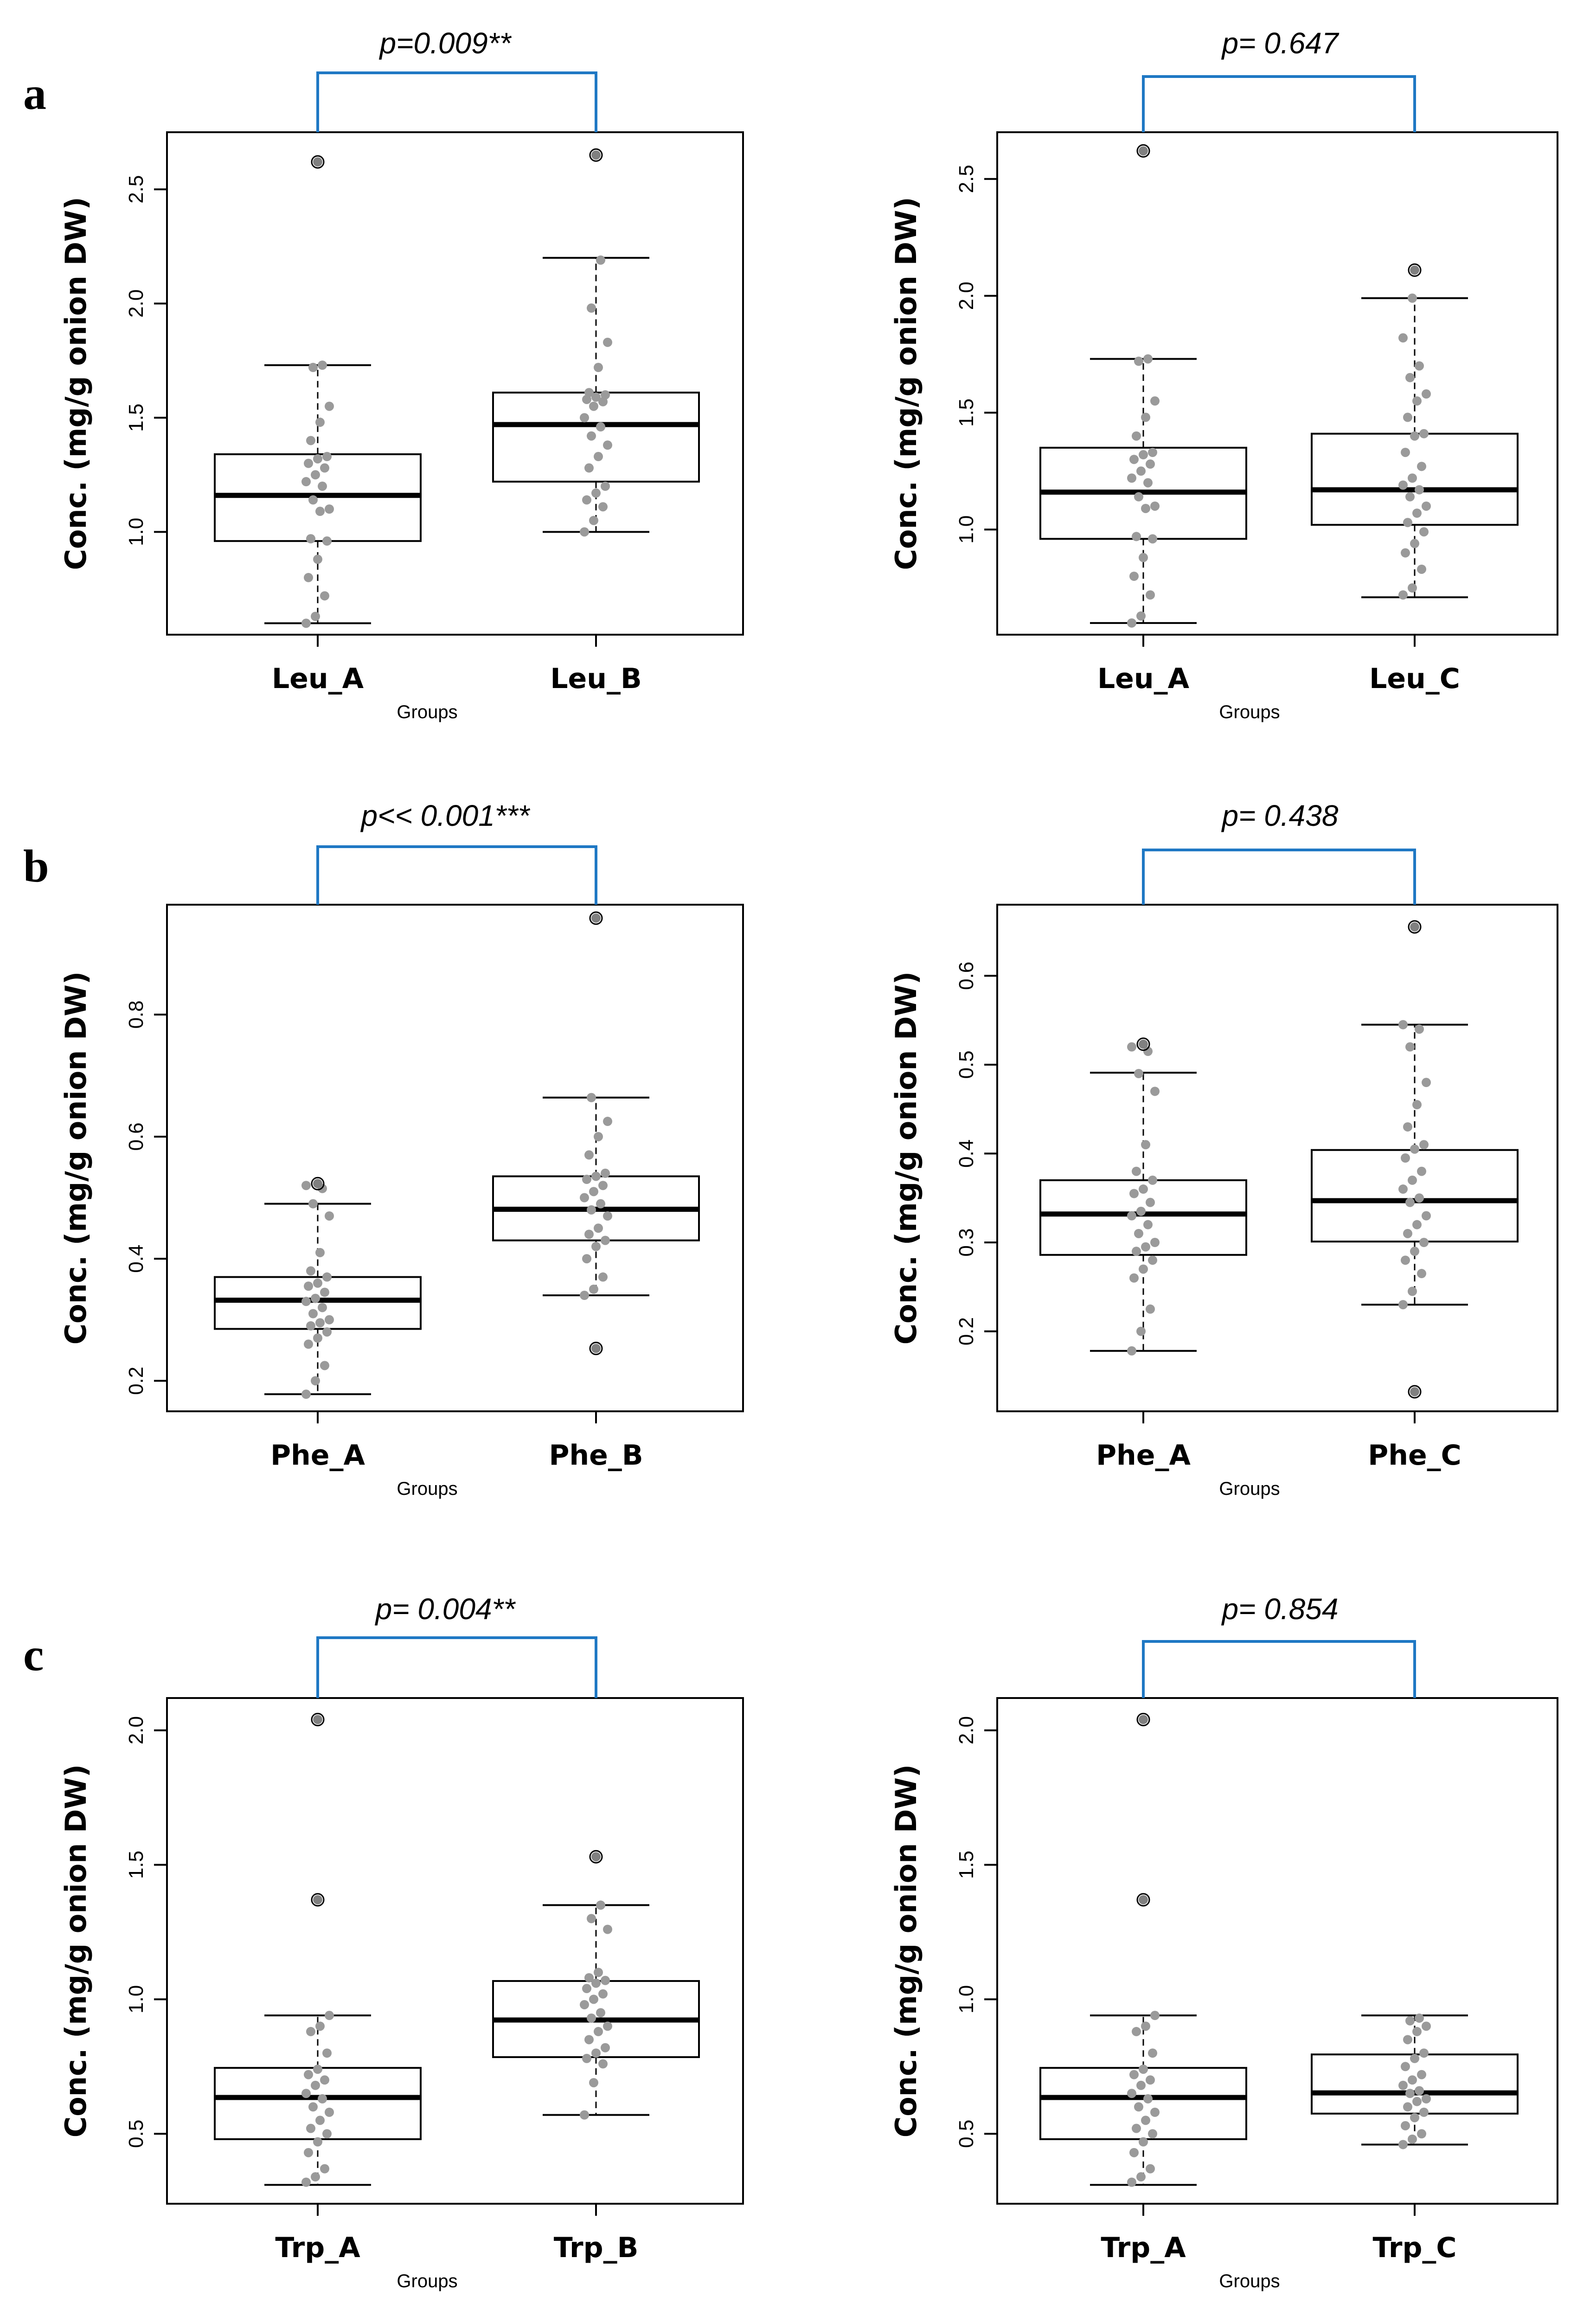 Image resolution: width=1596 pixels, height=2316 pixels. What do you see at coordinates (455, 1158) in the screenshot?
I see `plot-frame` at bounding box center [455, 1158].